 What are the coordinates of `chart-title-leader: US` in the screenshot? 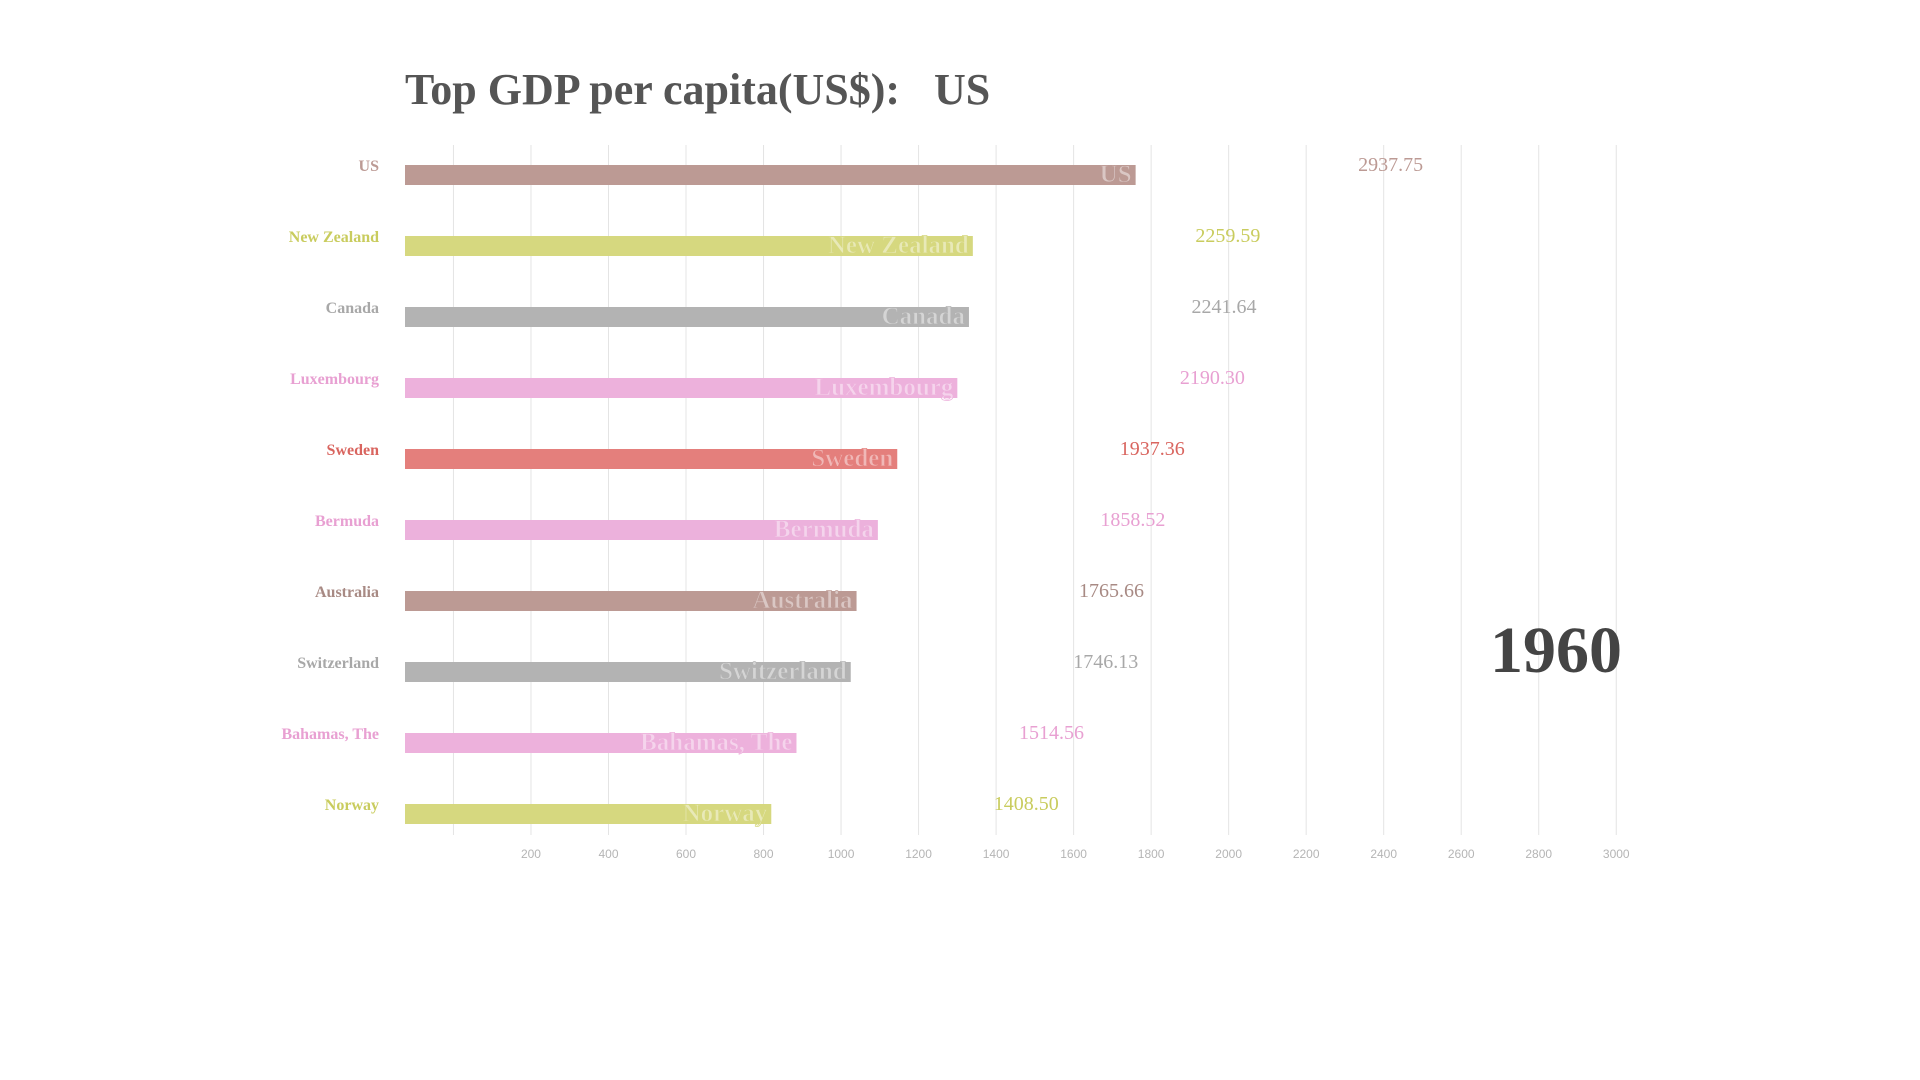 It's located at (962, 89).